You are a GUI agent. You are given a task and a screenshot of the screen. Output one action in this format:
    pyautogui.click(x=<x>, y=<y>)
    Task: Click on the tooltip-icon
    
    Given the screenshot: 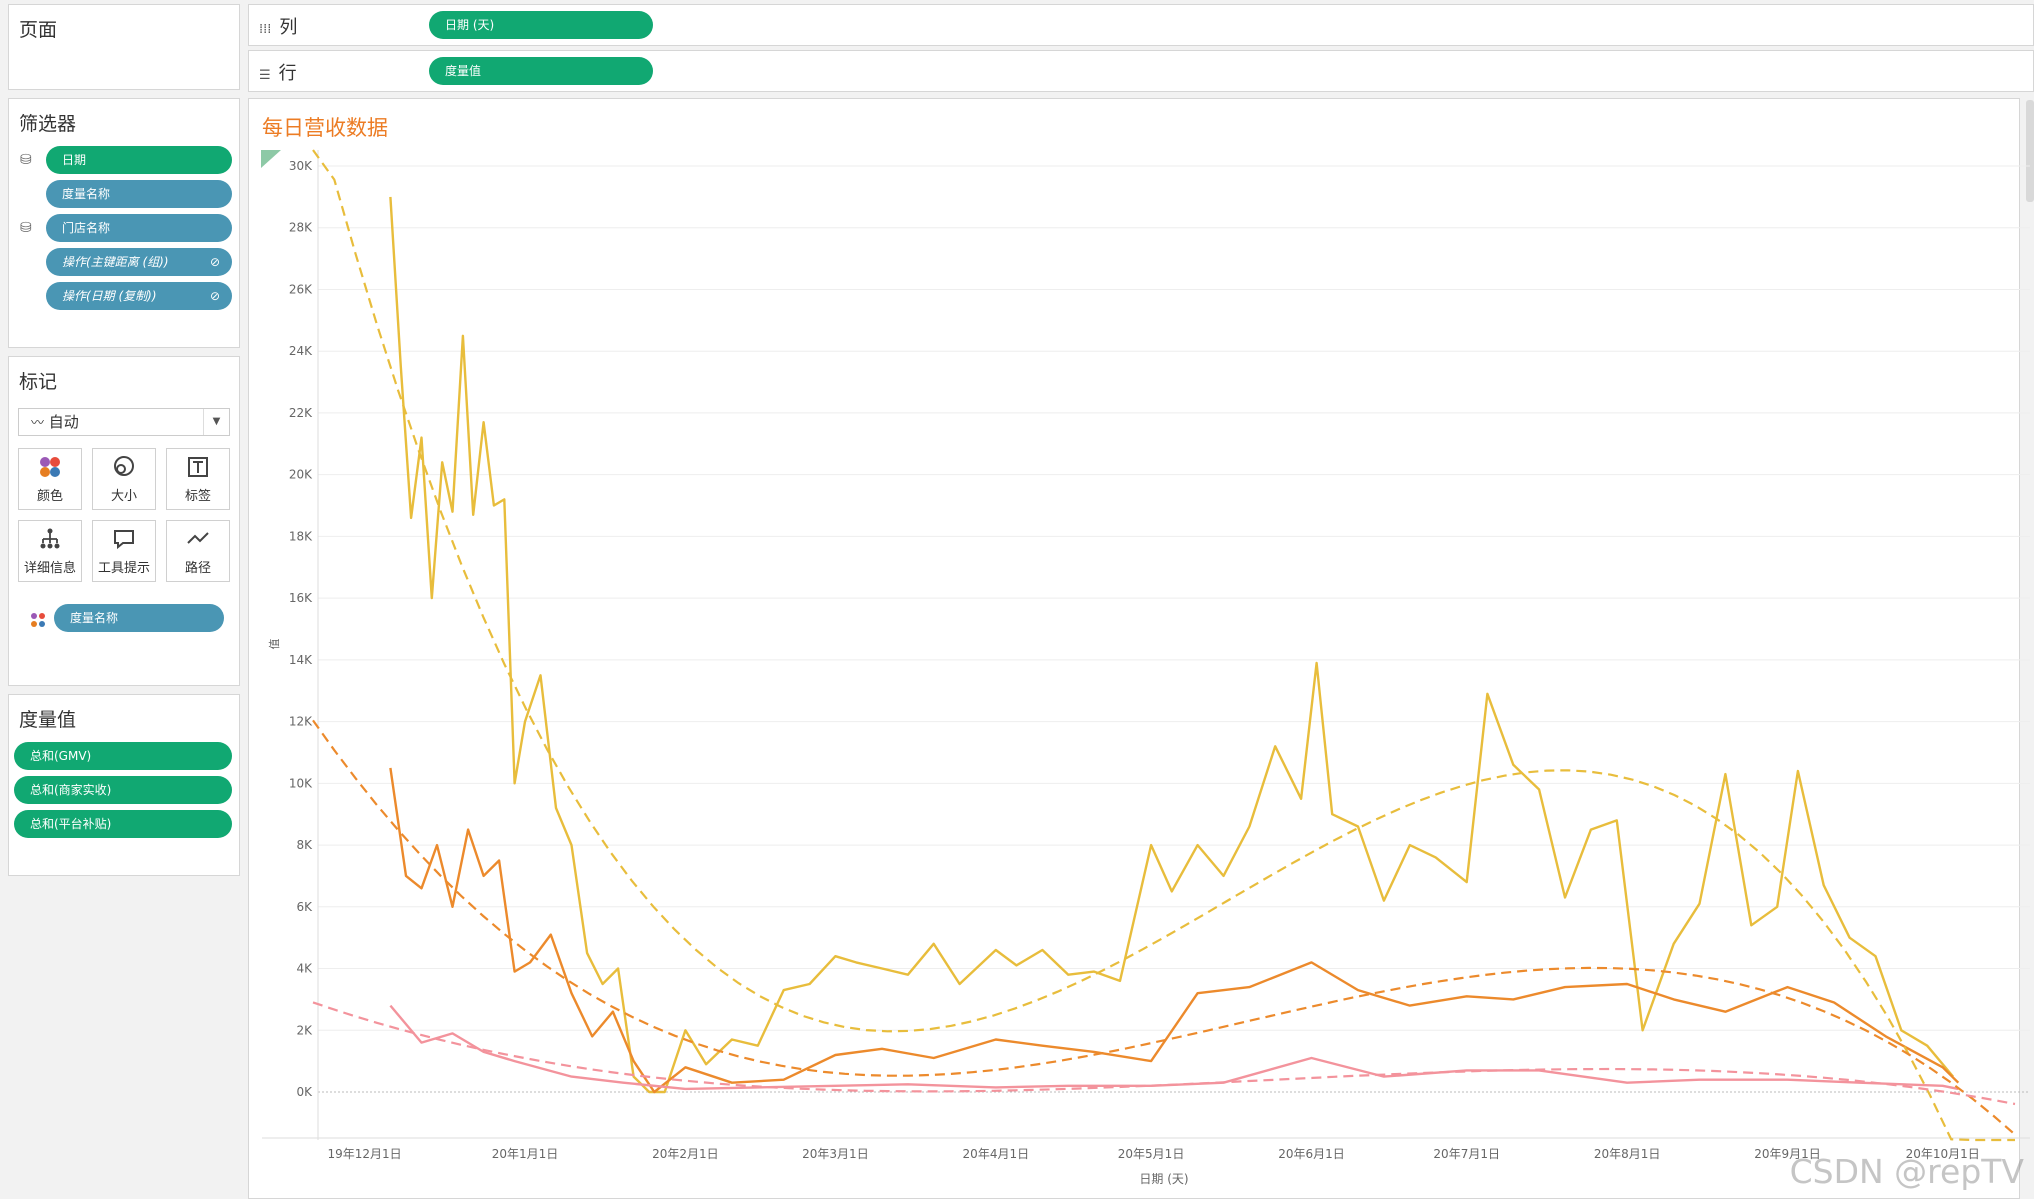 What is the action you would take?
    pyautogui.click(x=124, y=542)
    